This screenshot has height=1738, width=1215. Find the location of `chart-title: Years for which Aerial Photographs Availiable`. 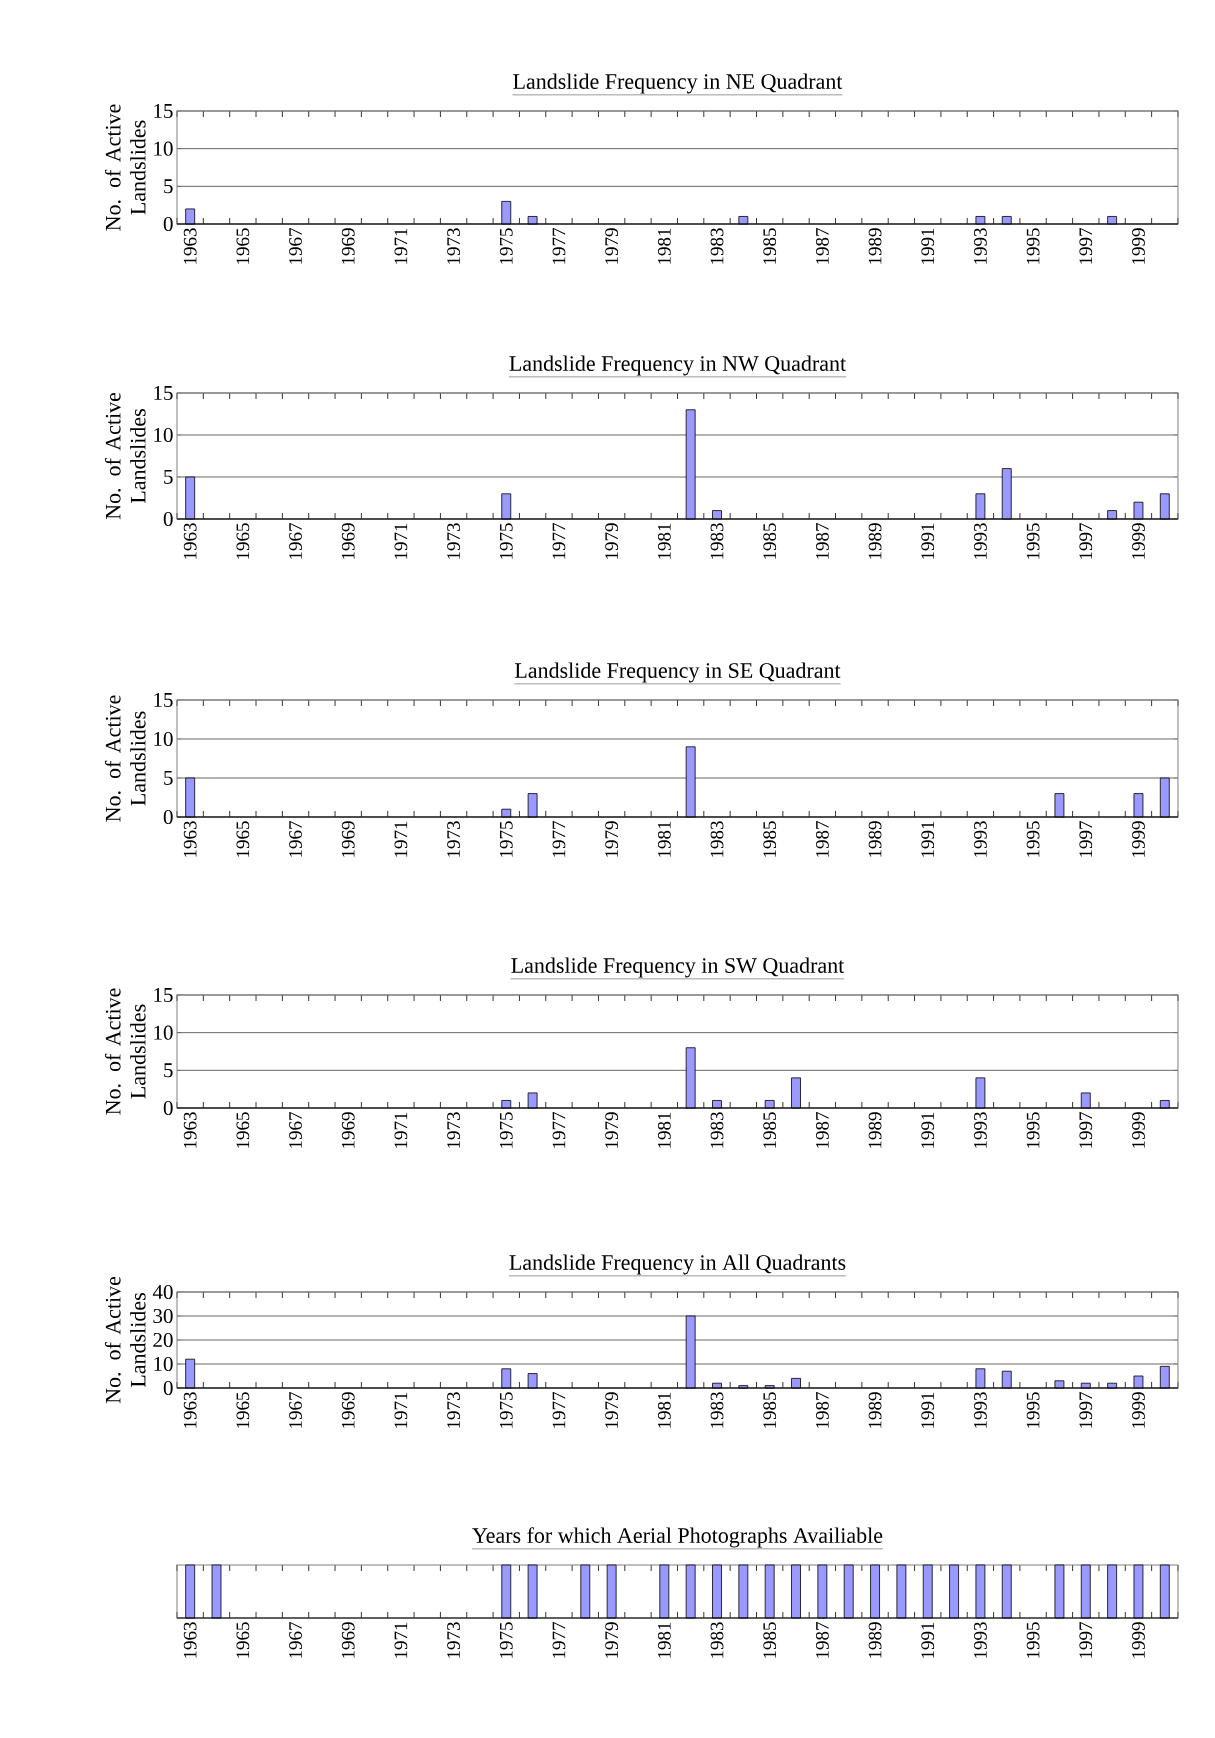

chart-title: Years for which Aerial Photographs Availiable is located at coordinates (677, 1537).